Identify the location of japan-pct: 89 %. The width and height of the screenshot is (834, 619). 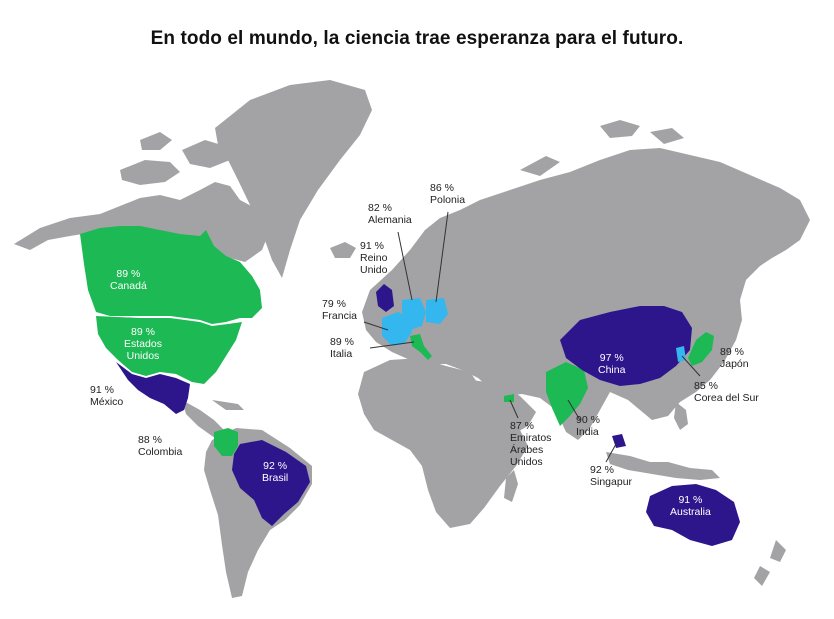
(732, 352).